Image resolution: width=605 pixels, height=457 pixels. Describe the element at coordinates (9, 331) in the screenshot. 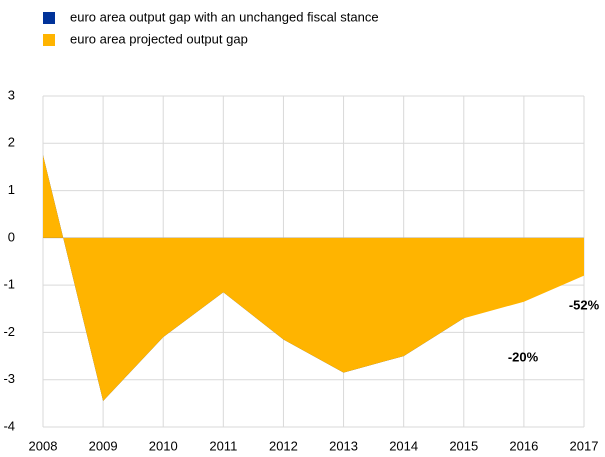

I see `y-tick-label: -2` at that location.